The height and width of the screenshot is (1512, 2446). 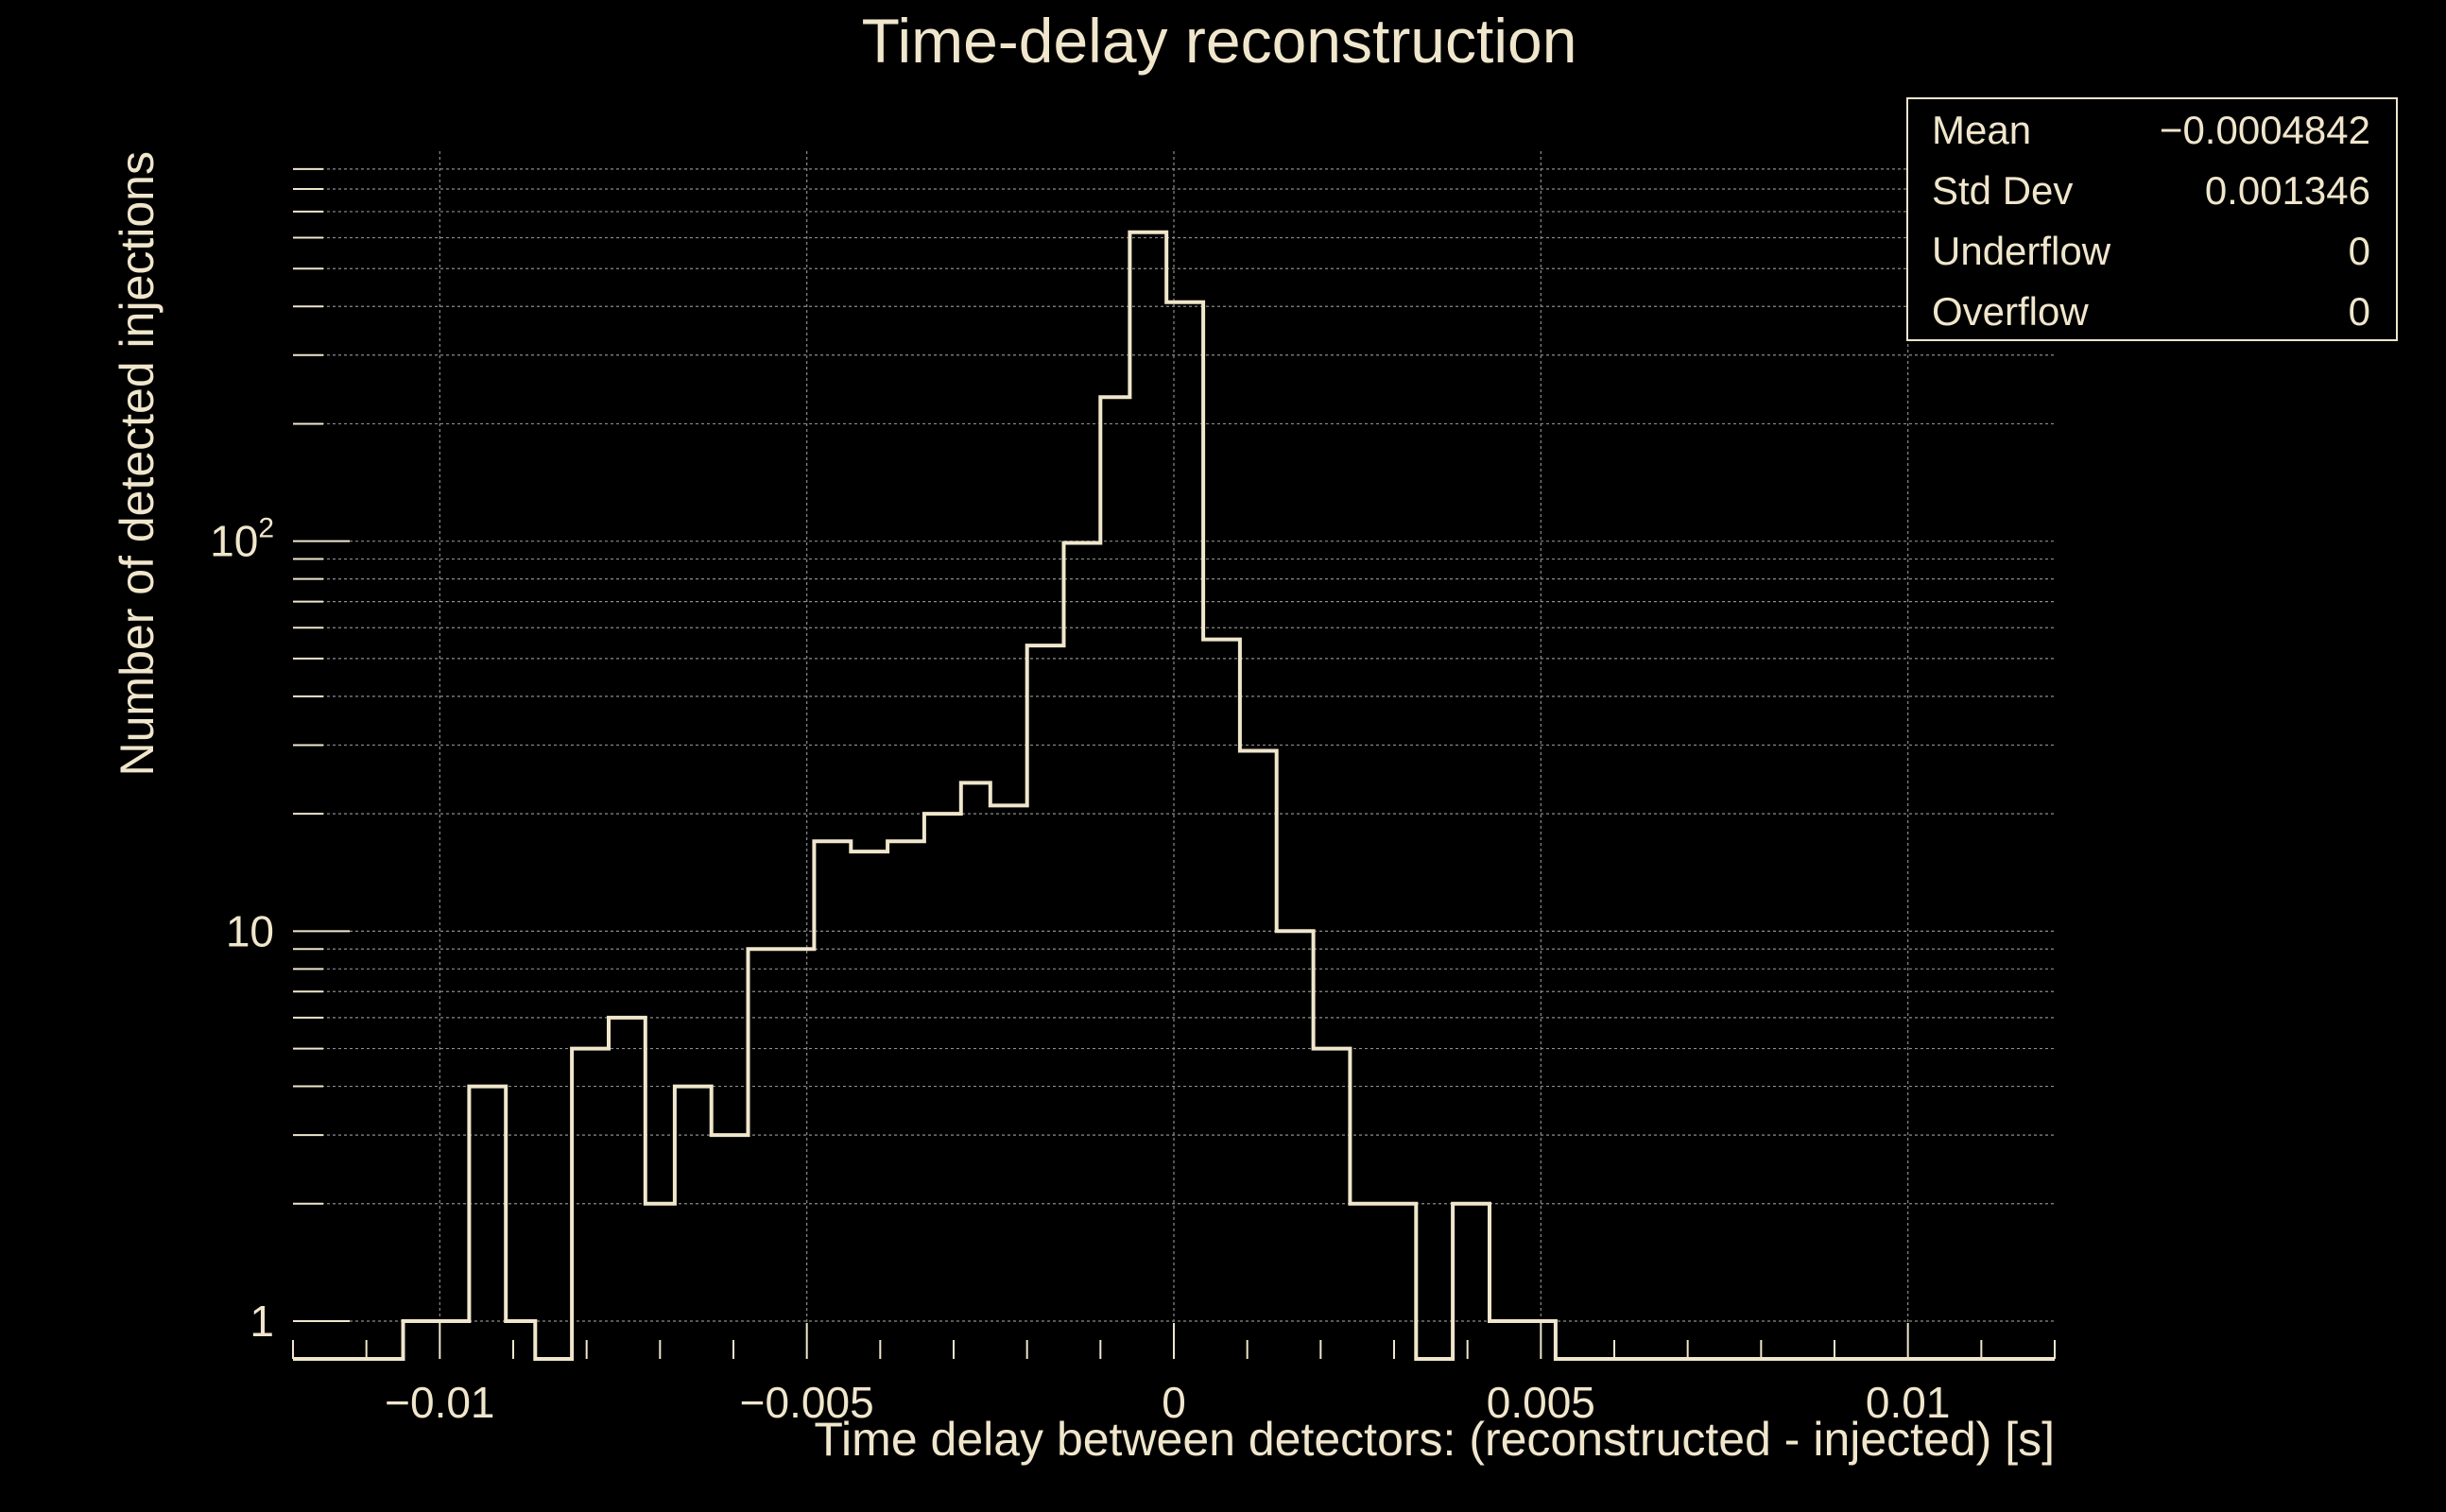 What do you see at coordinates (1174, 1402) in the screenshot?
I see `x-tick-label: 0` at bounding box center [1174, 1402].